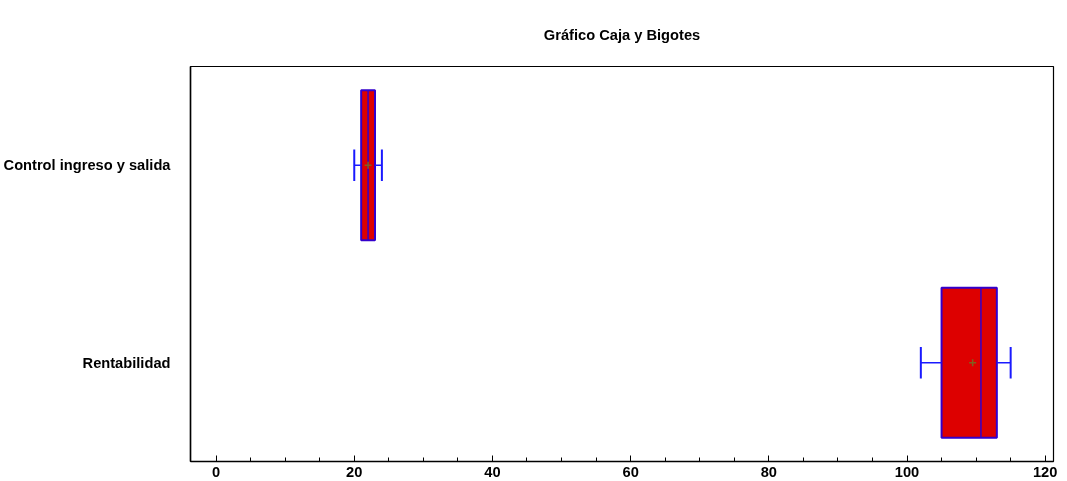 The image size is (1067, 481). I want to click on x-tick-label: 100, so click(907, 471).